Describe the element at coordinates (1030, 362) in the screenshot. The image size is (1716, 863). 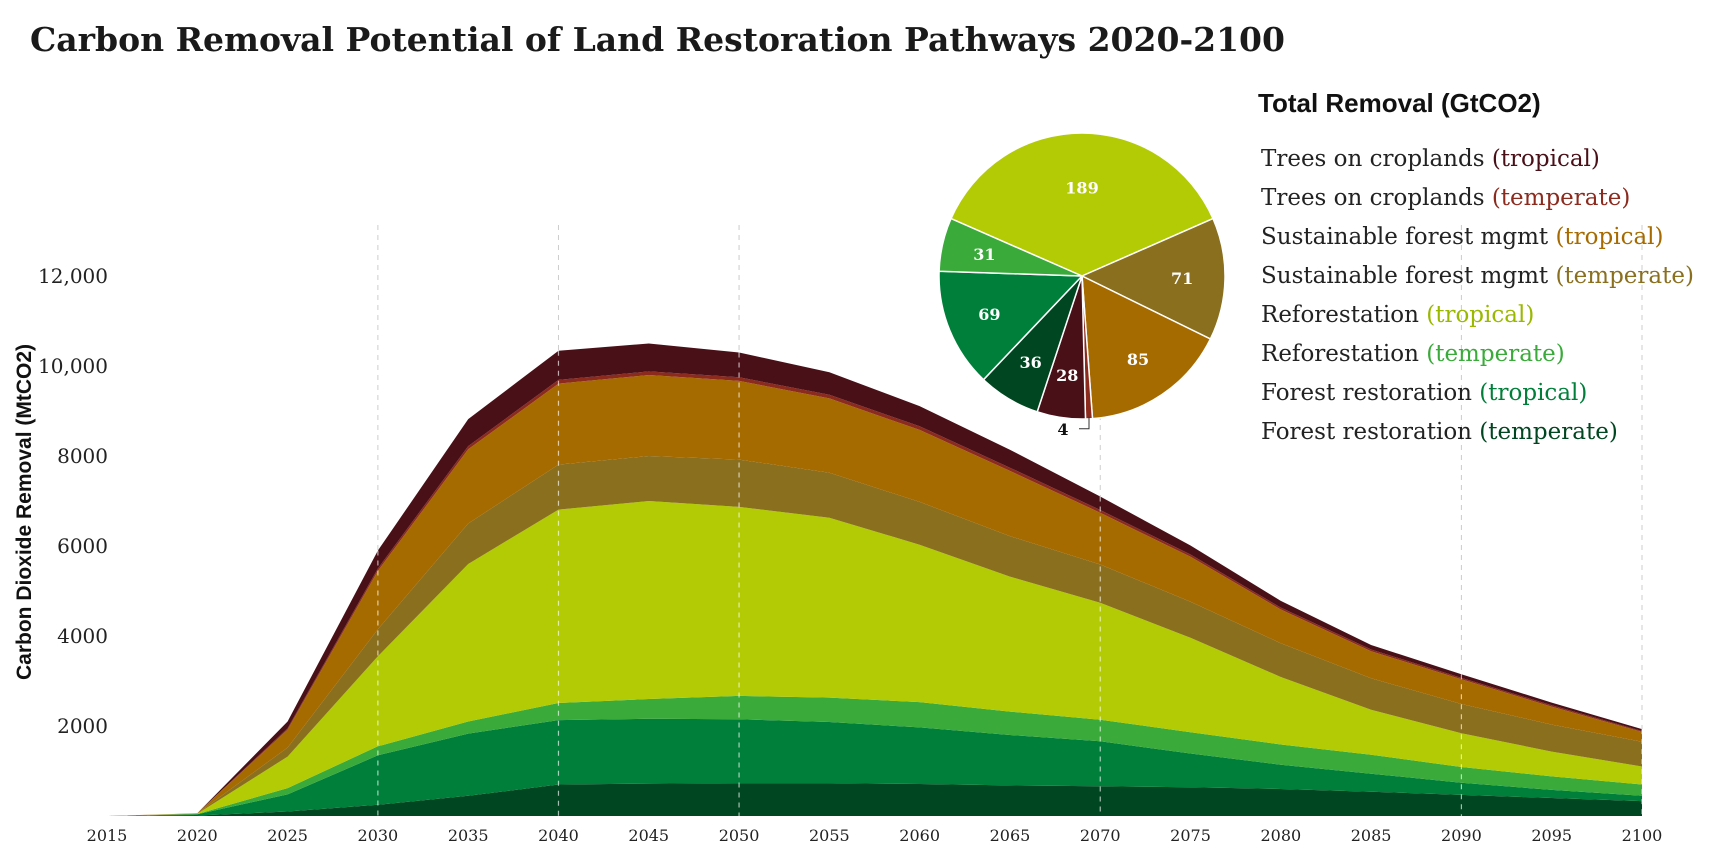
I see `pie-label: 36` at that location.